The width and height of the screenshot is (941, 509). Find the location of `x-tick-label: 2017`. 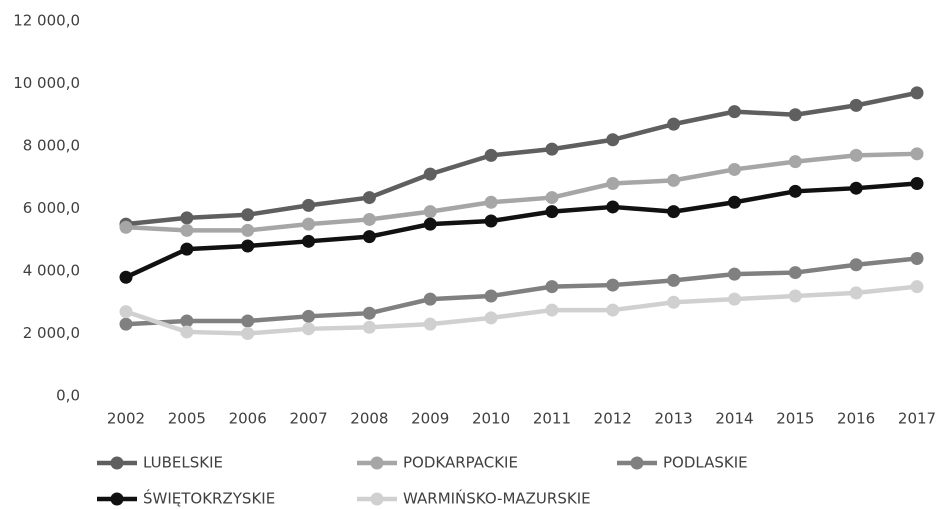

x-tick-label: 2017 is located at coordinates (917, 419).